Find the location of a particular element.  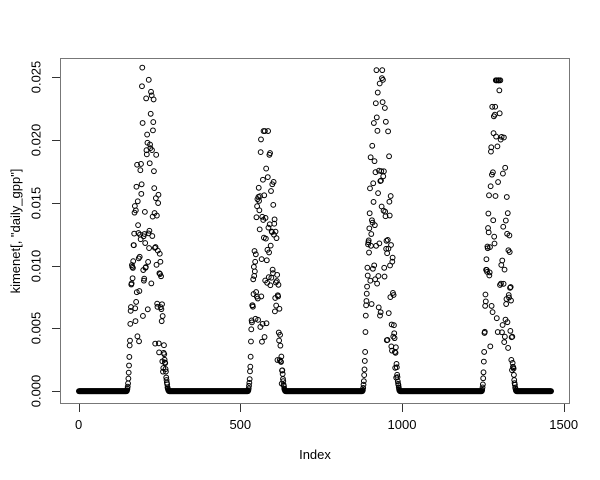

y-tick-label: 0.005 is located at coordinates (36, 328).